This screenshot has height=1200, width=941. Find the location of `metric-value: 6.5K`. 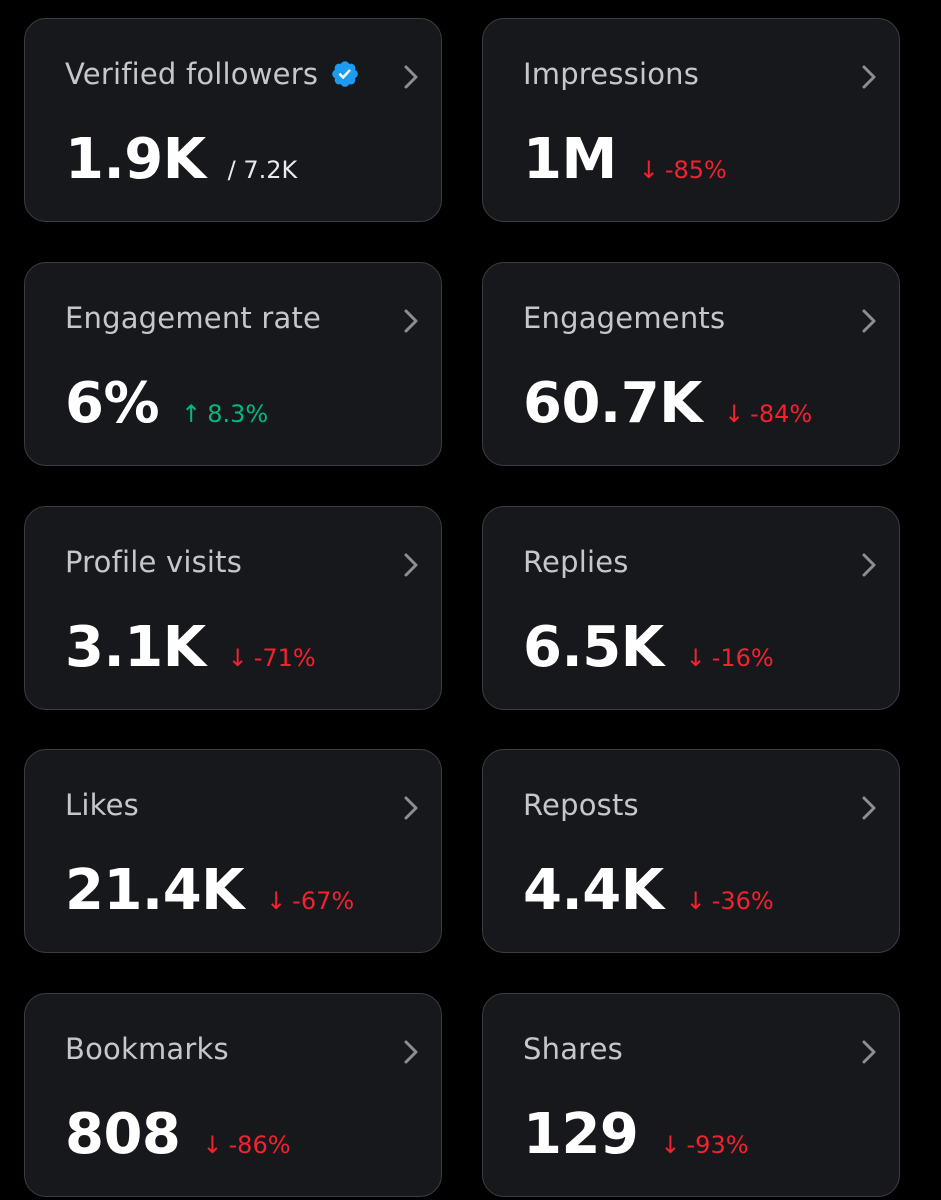

metric-value: 6.5K is located at coordinates (593, 647).